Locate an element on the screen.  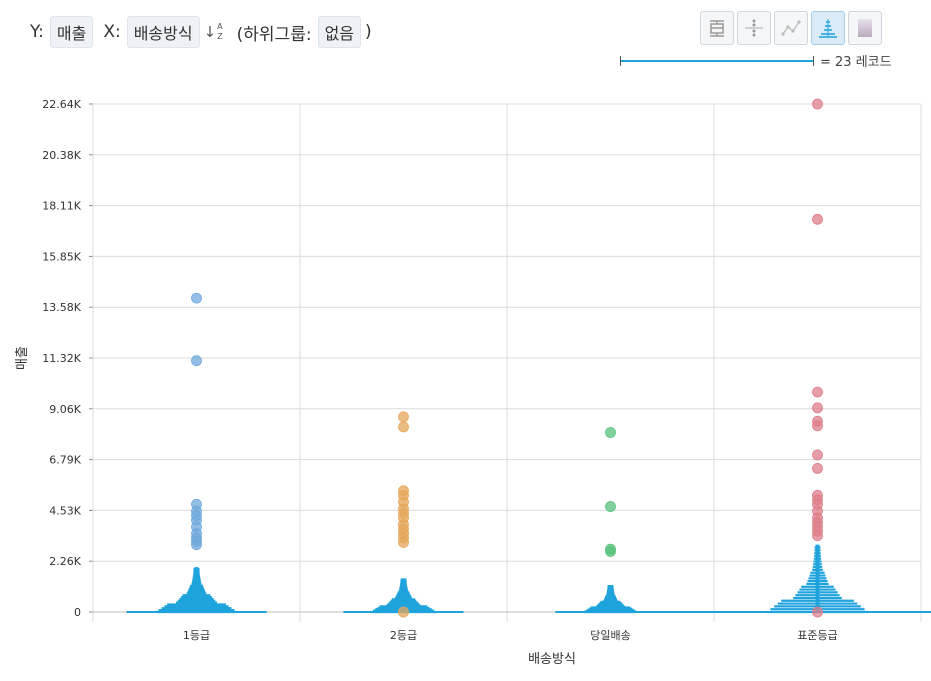
strip-plot-button is located at coordinates (754, 28).